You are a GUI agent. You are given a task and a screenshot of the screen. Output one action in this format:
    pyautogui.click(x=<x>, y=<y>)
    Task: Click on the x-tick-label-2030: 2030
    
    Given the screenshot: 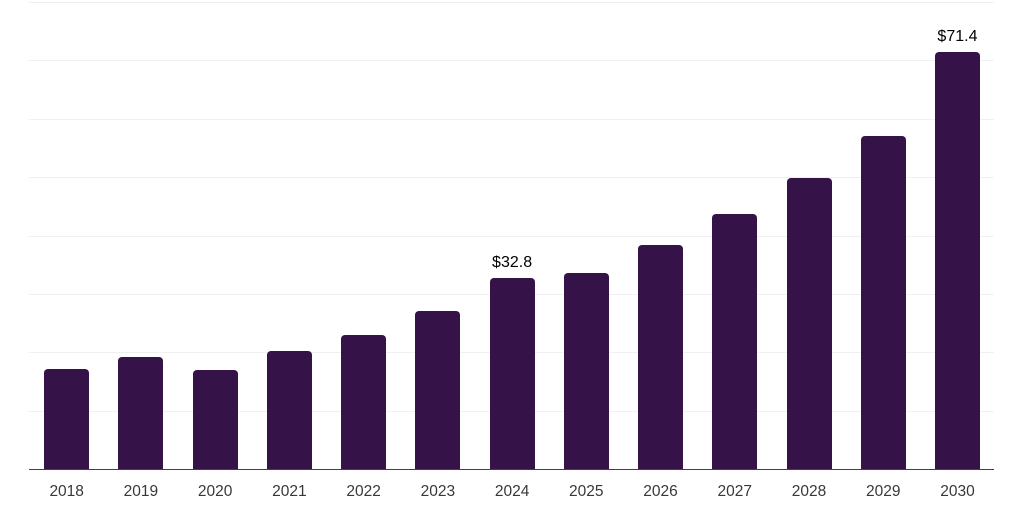 What is the action you would take?
    pyautogui.click(x=957, y=491)
    